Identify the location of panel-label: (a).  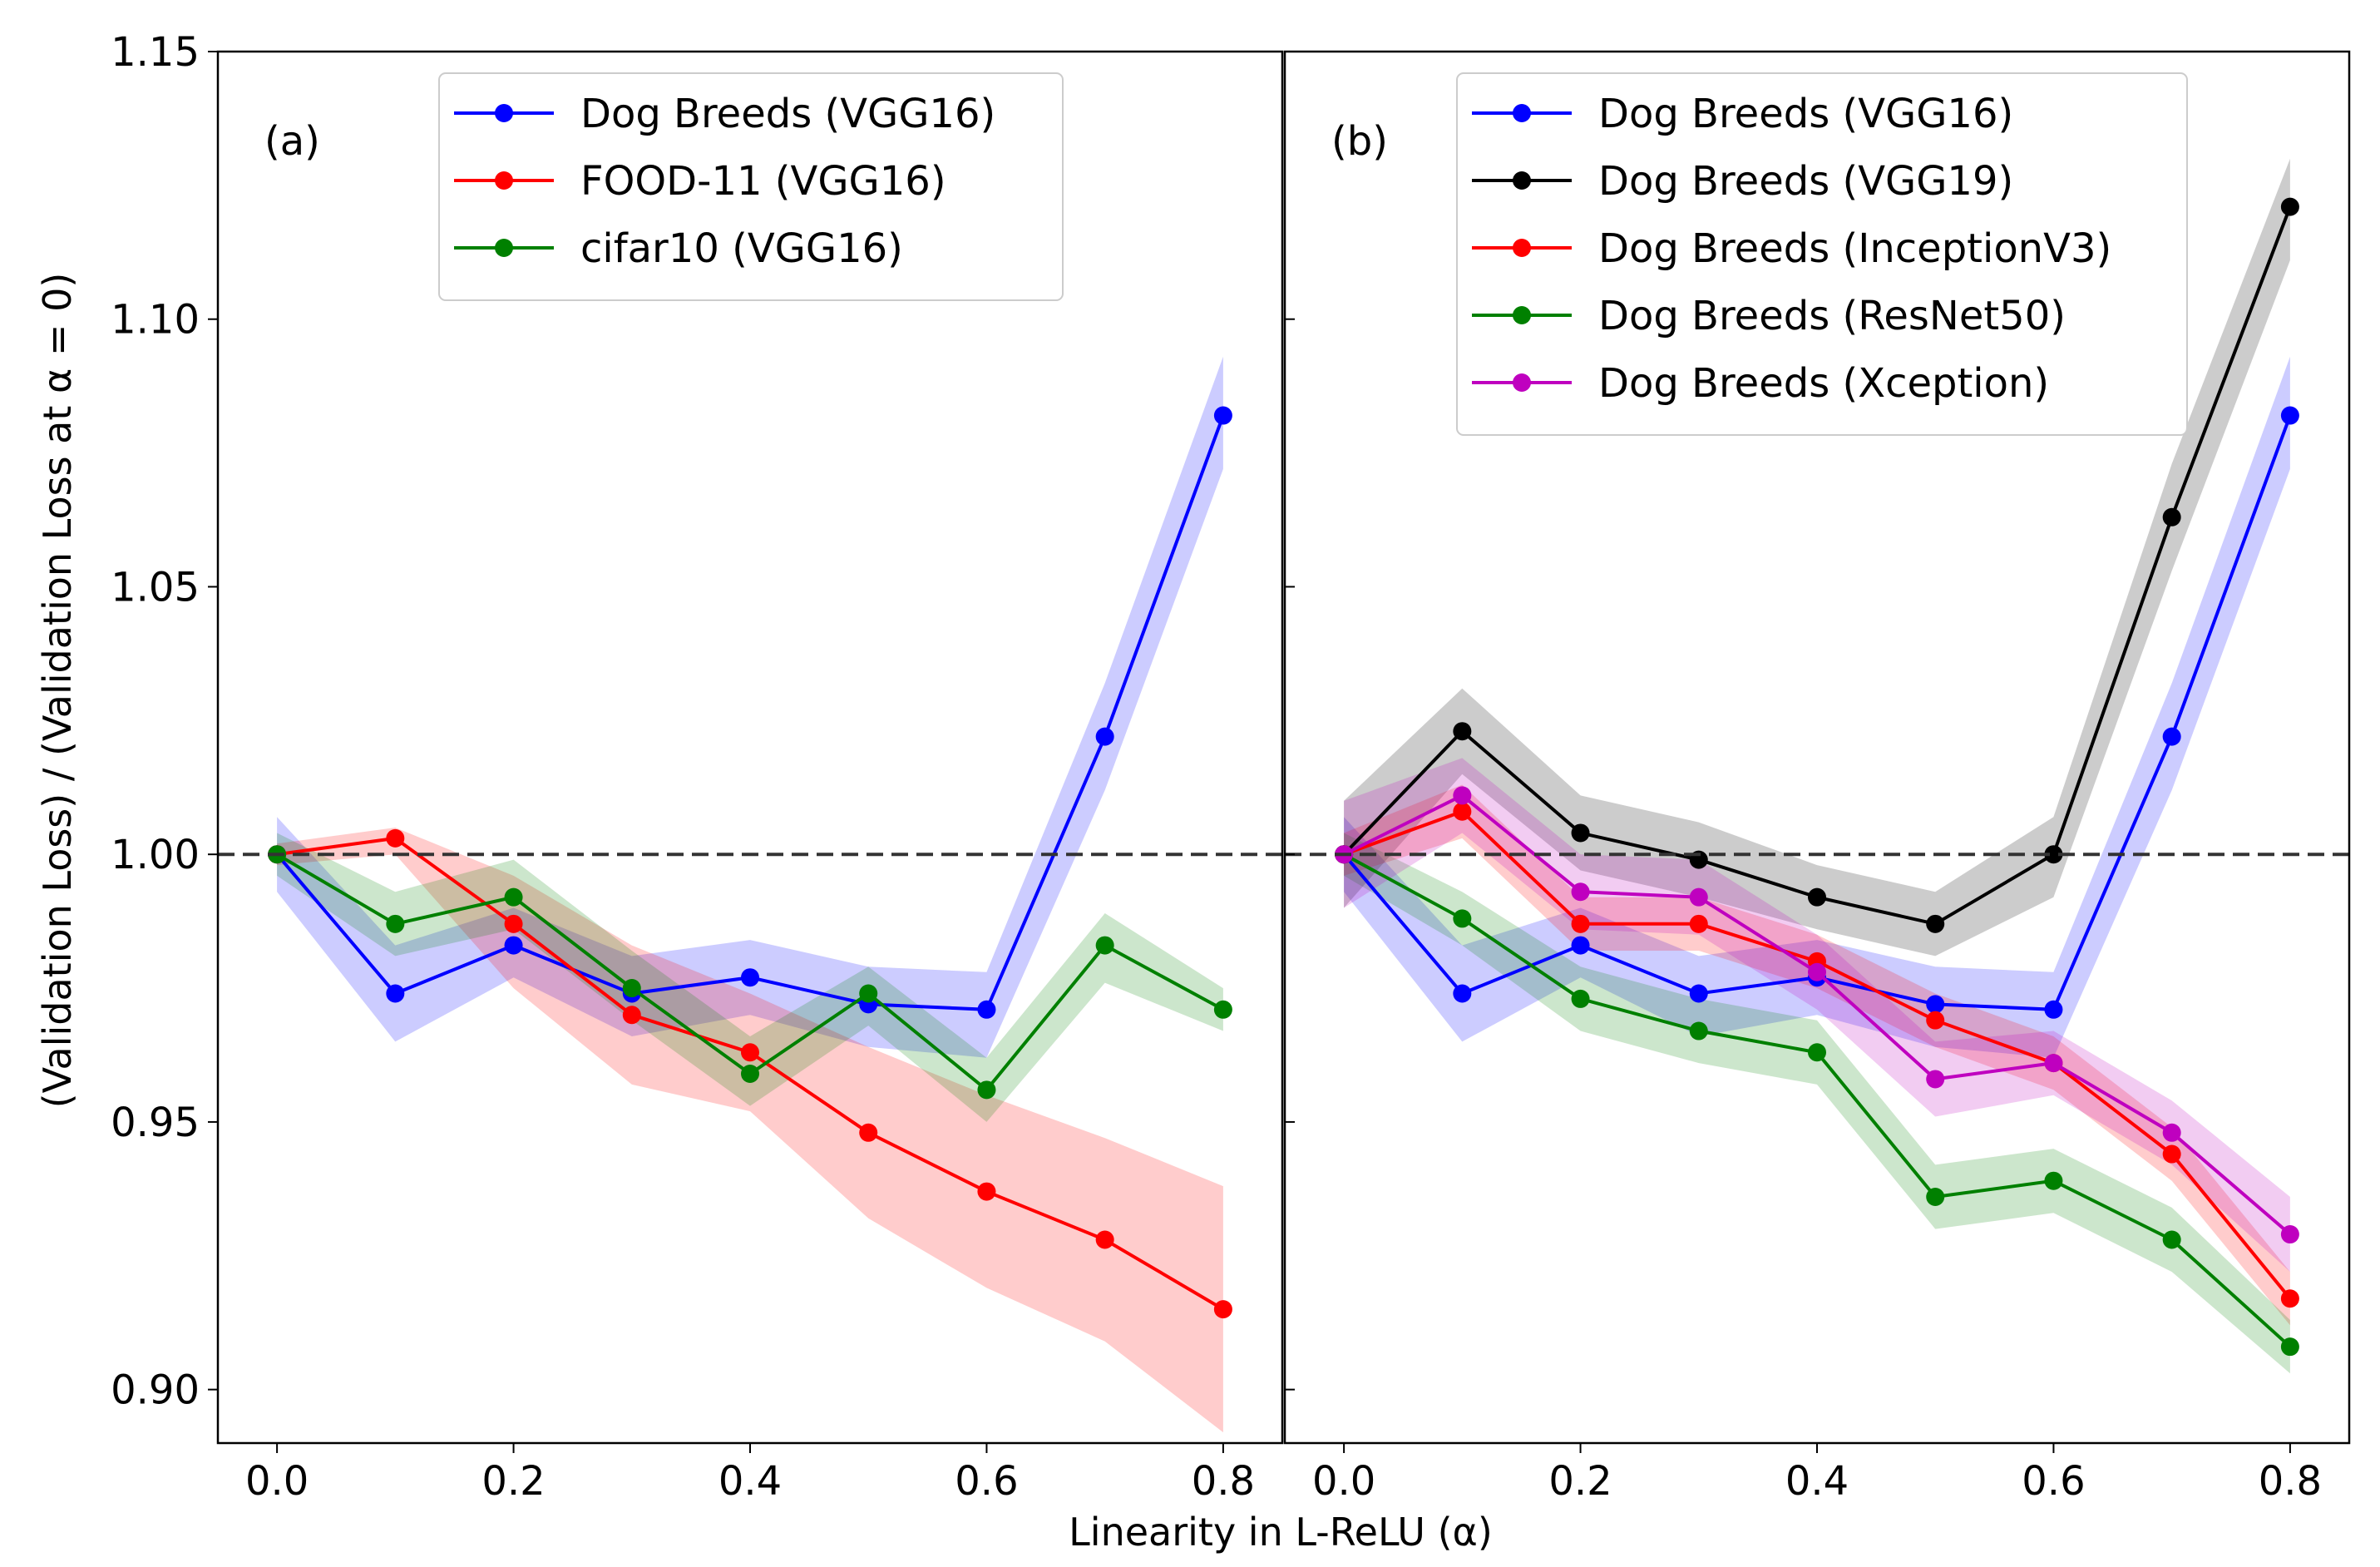
(292, 141).